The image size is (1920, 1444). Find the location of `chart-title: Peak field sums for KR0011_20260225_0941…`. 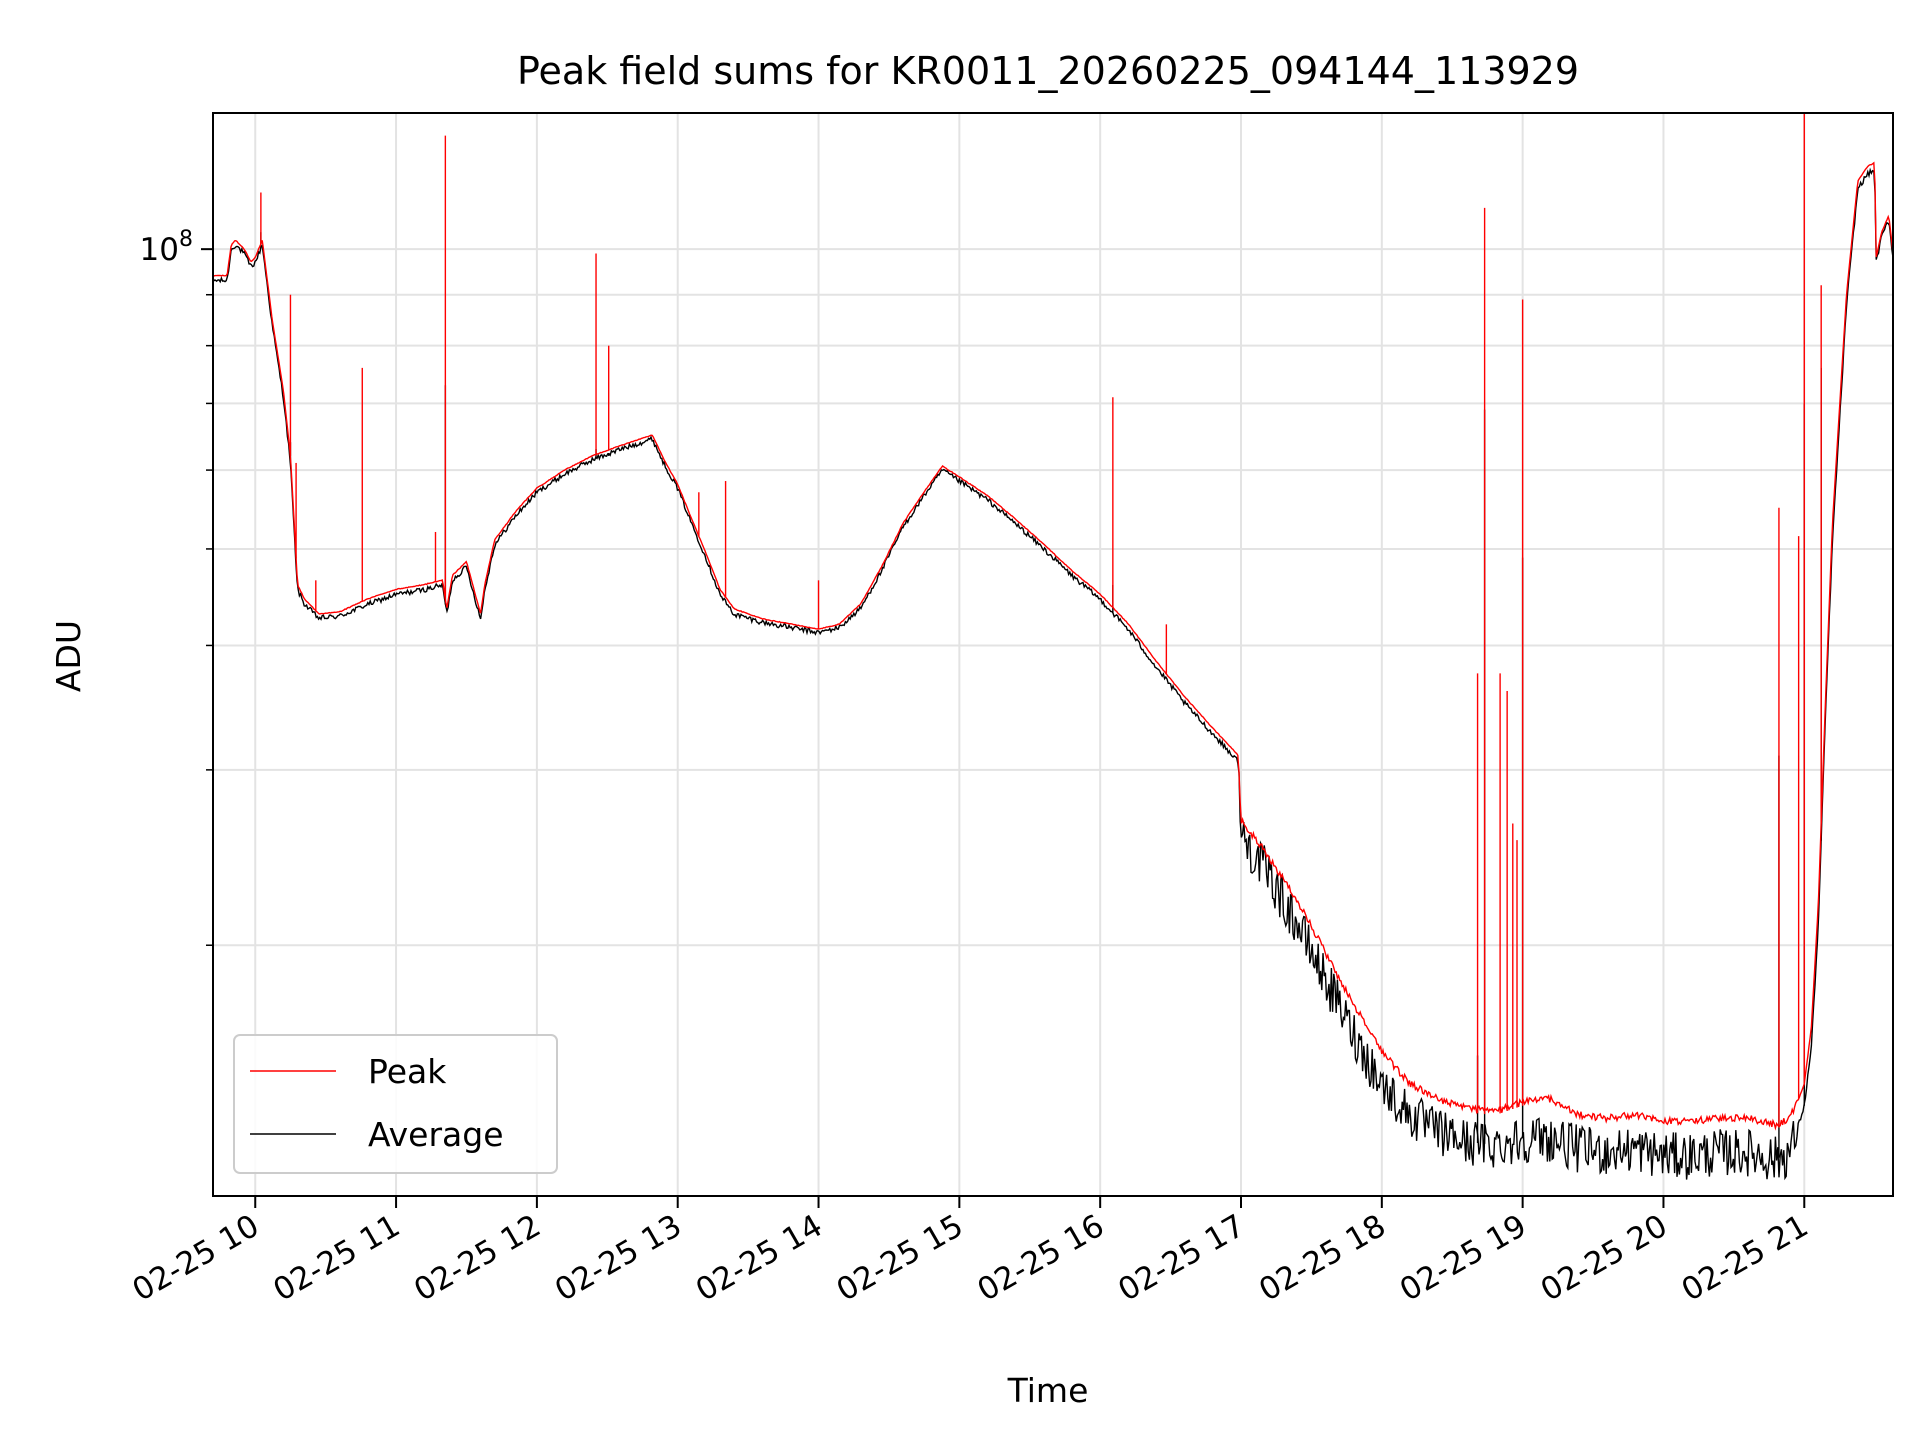

chart-title: Peak field sums for KR0011_20260225_0941… is located at coordinates (1048, 71).